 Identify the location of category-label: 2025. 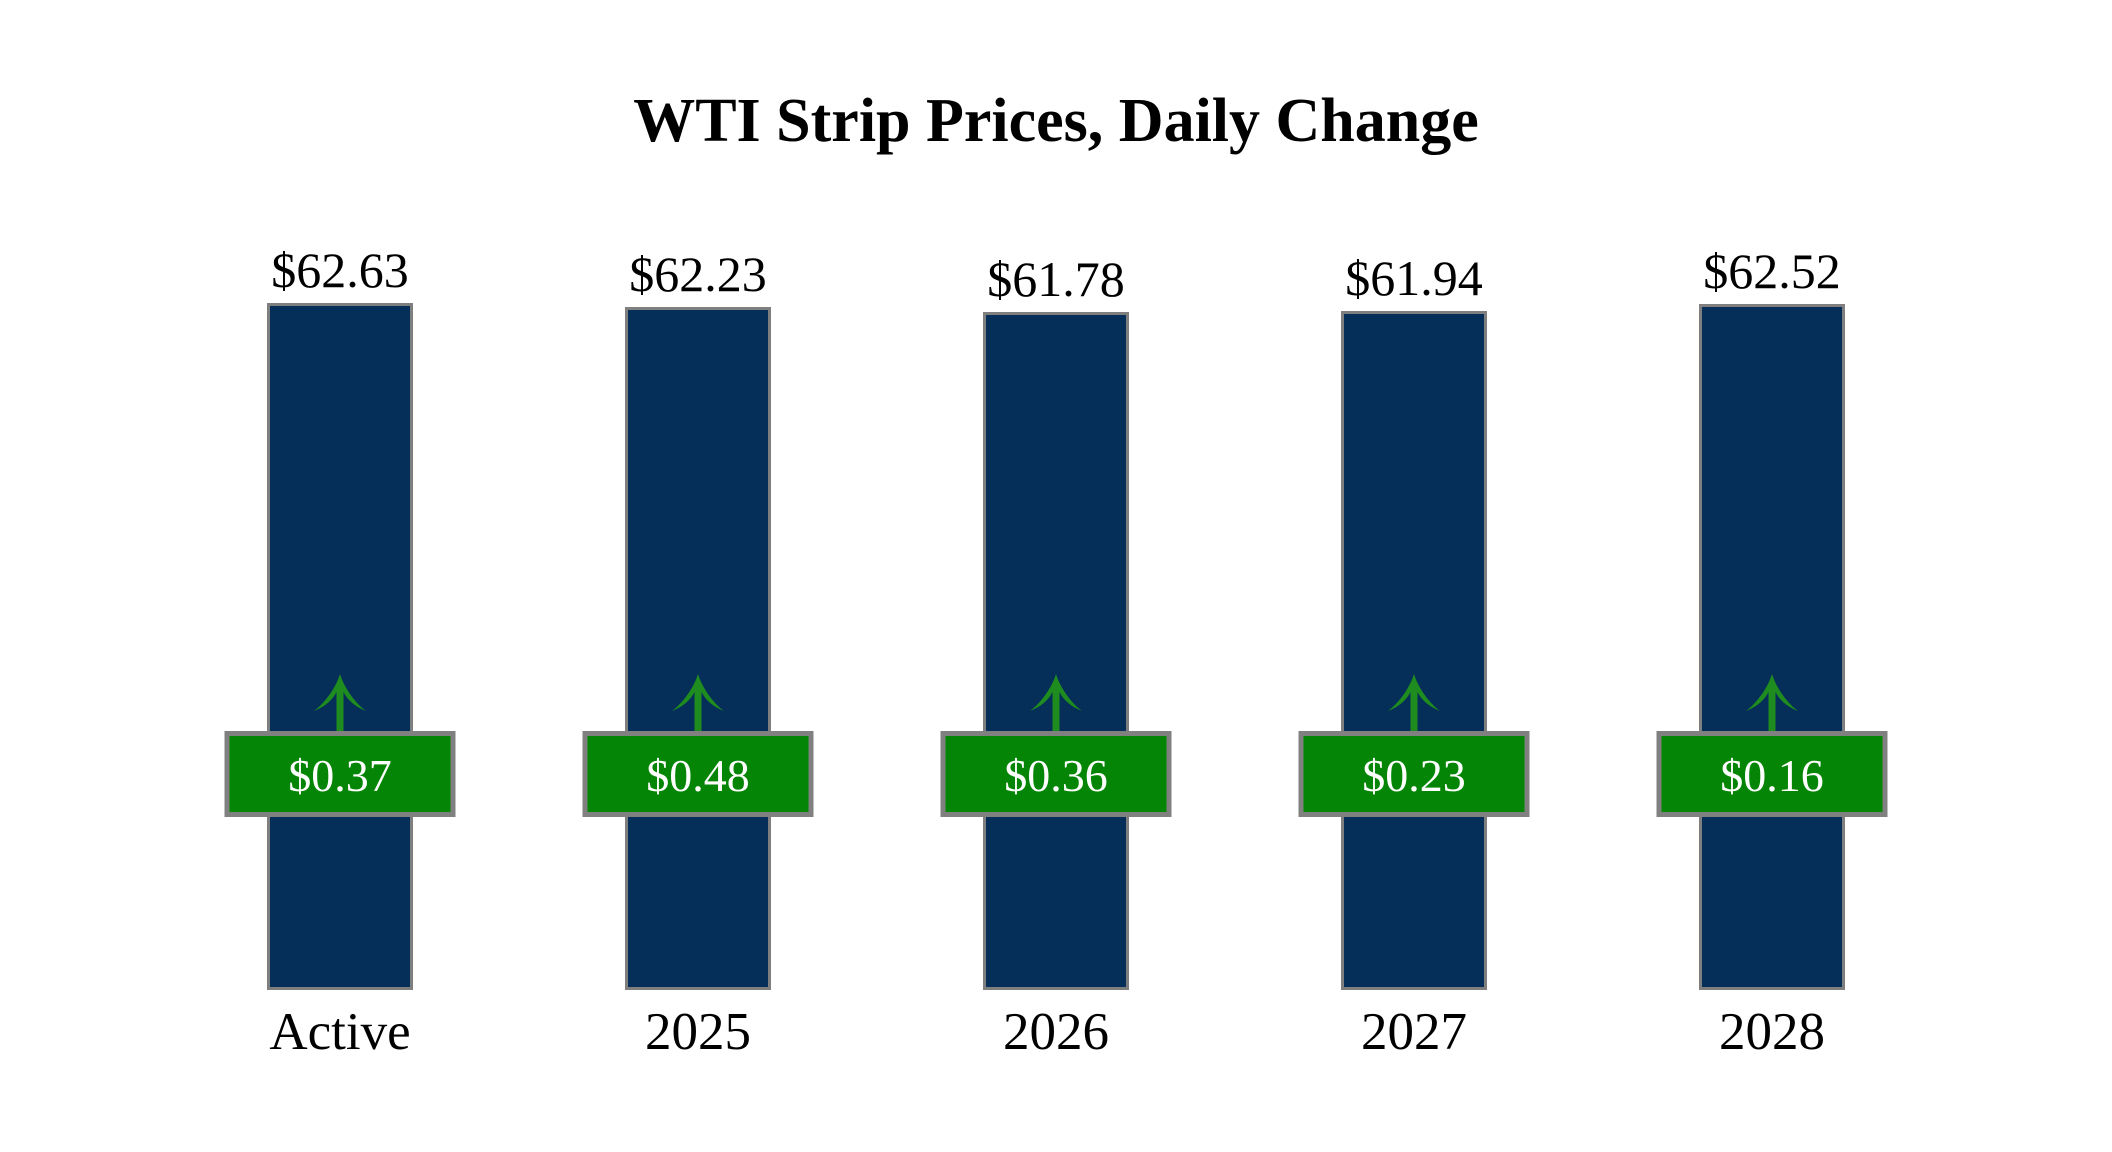
(698, 1032).